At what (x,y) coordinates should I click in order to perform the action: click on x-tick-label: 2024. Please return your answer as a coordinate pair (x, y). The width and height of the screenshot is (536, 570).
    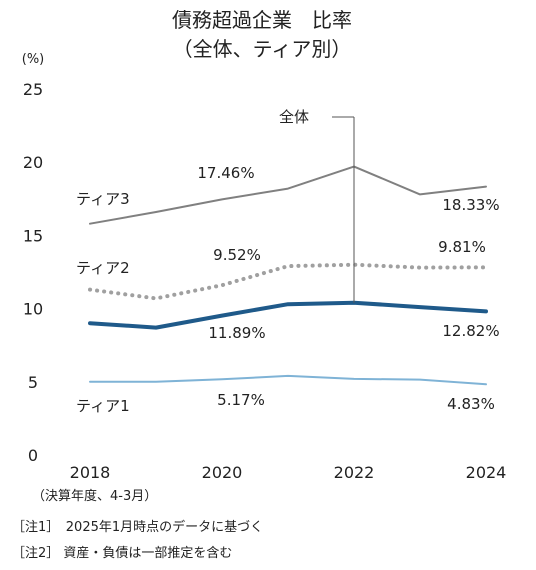
    Looking at the image, I should click on (486, 472).